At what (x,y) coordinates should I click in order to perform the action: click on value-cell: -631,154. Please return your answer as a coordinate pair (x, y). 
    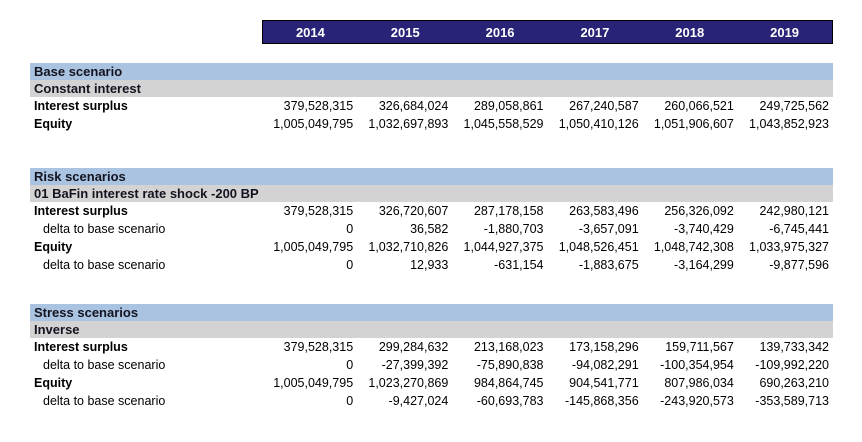
    Looking at the image, I should click on (519, 265).